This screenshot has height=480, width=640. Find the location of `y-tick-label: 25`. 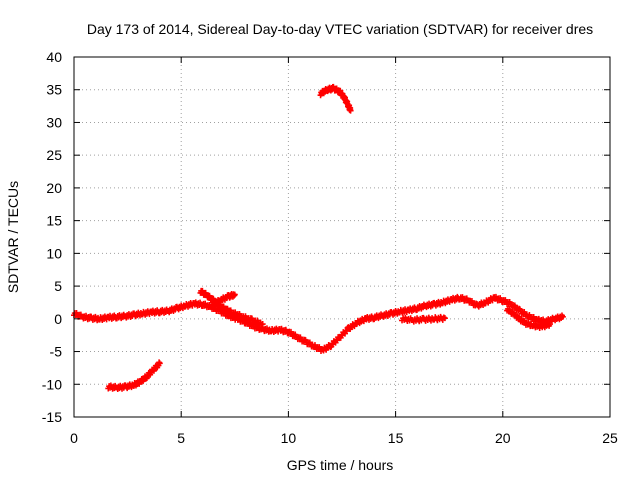

y-tick-label: 25 is located at coordinates (54, 155).